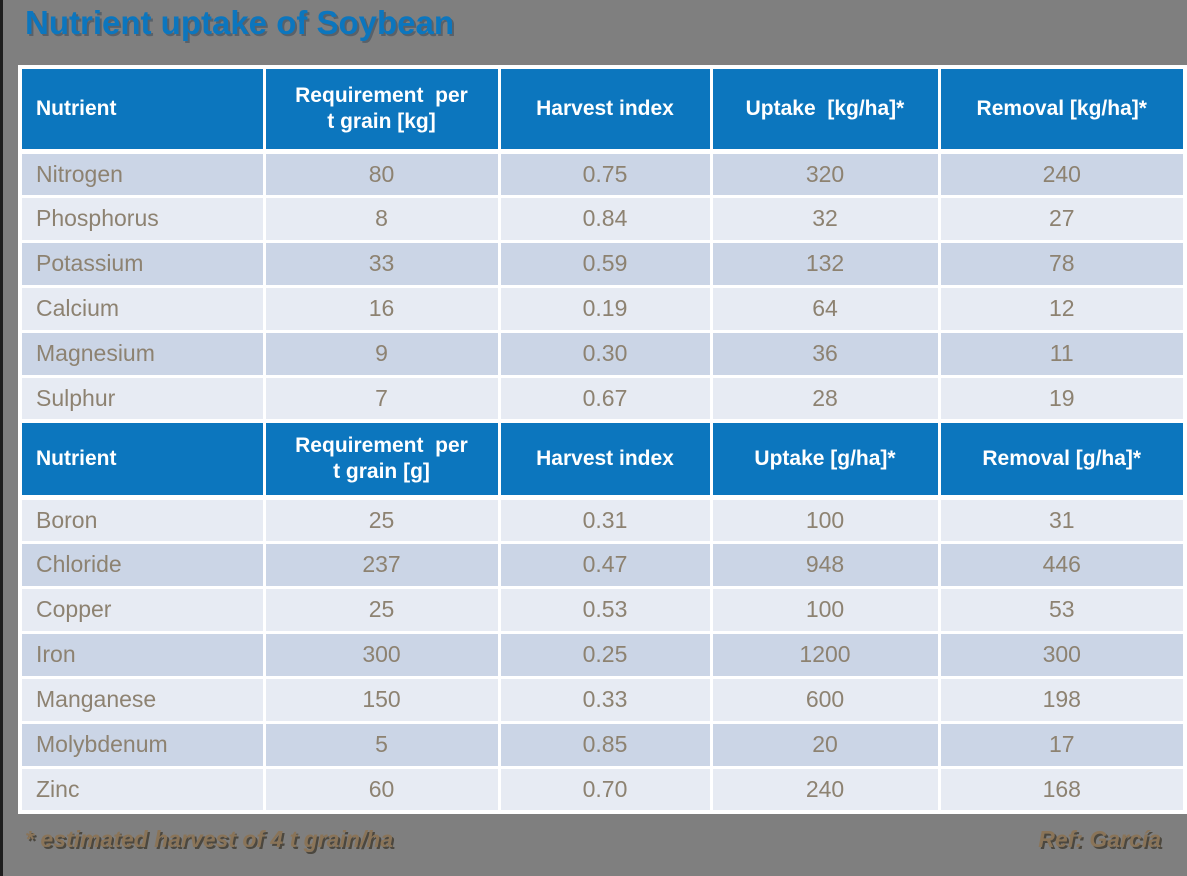  Describe the element at coordinates (381, 744) in the screenshot. I see `value-cell: 5` at that location.